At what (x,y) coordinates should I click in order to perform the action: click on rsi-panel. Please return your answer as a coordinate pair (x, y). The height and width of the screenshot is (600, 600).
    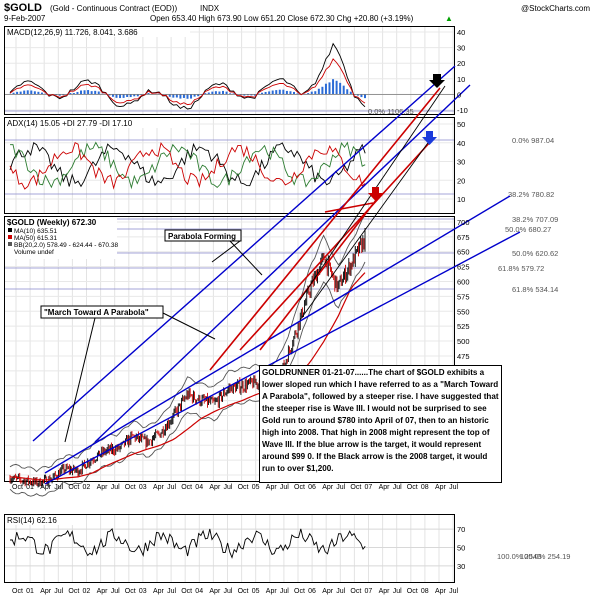
    Looking at the image, I should click on (229, 548).